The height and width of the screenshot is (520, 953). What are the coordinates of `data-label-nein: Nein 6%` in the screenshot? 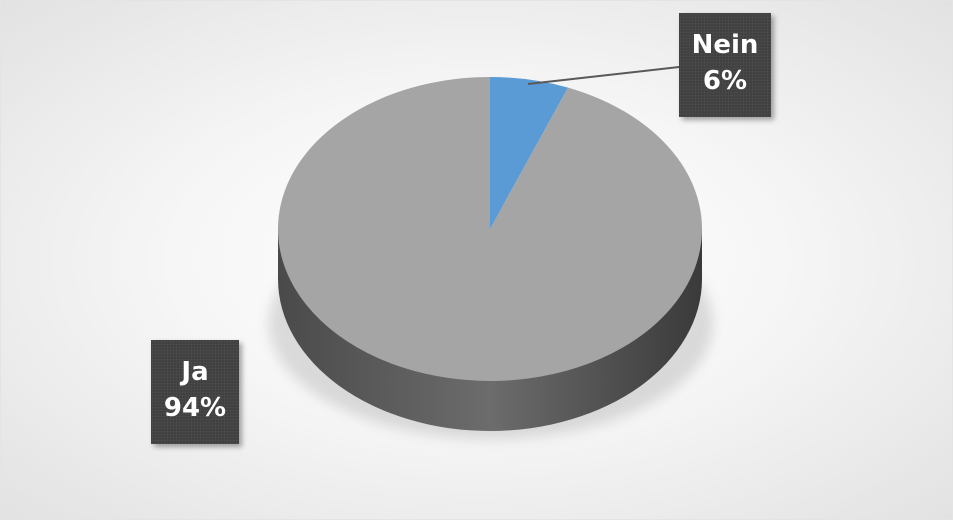 It's located at (725, 65).